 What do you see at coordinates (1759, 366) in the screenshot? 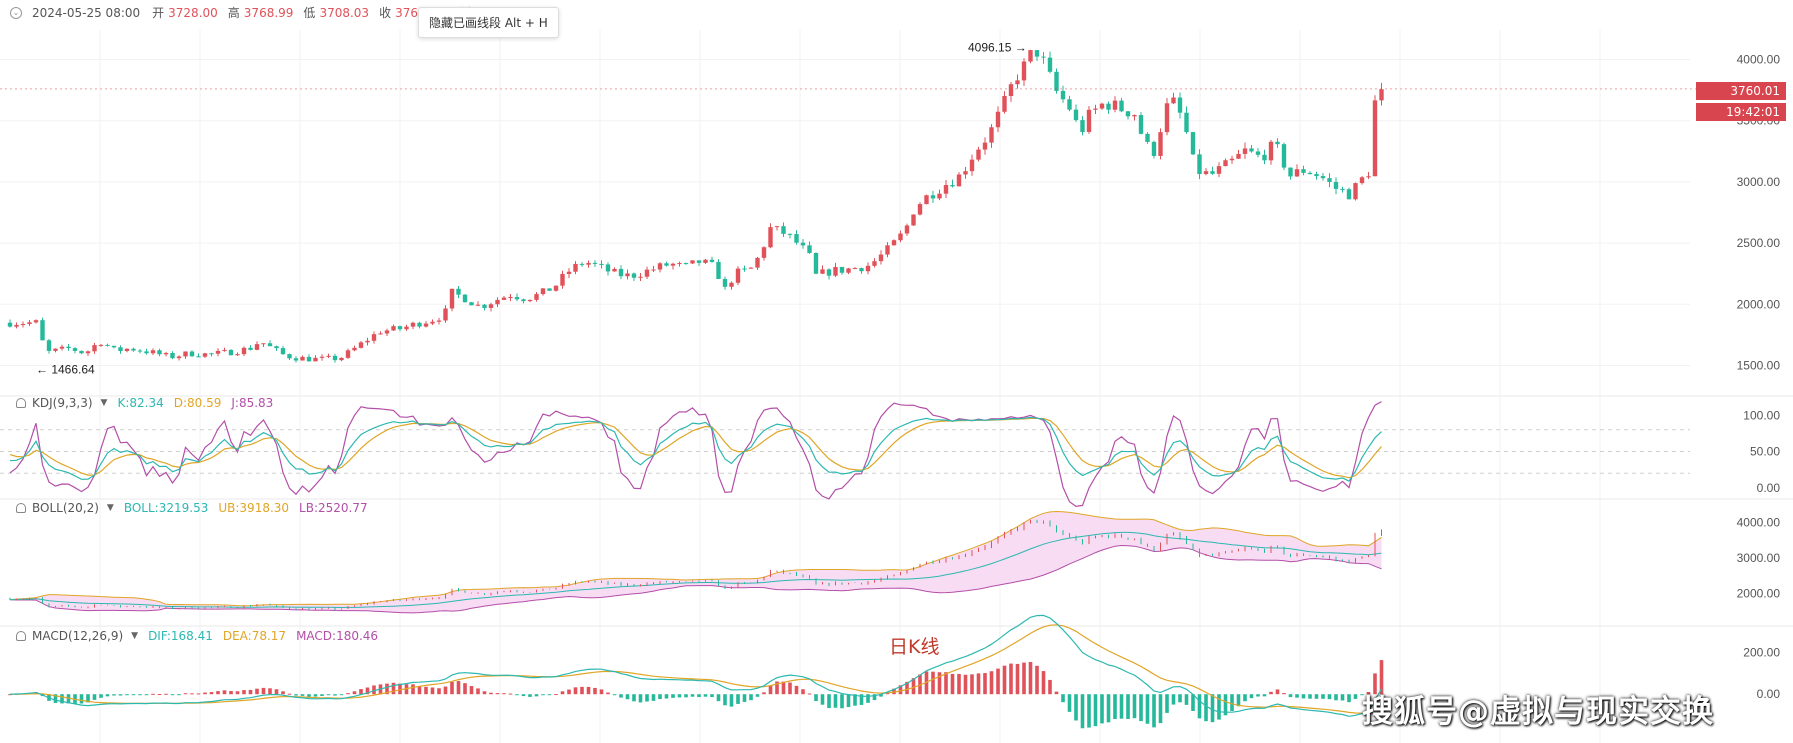
I see `y-tick-label: 1500.00` at bounding box center [1759, 366].